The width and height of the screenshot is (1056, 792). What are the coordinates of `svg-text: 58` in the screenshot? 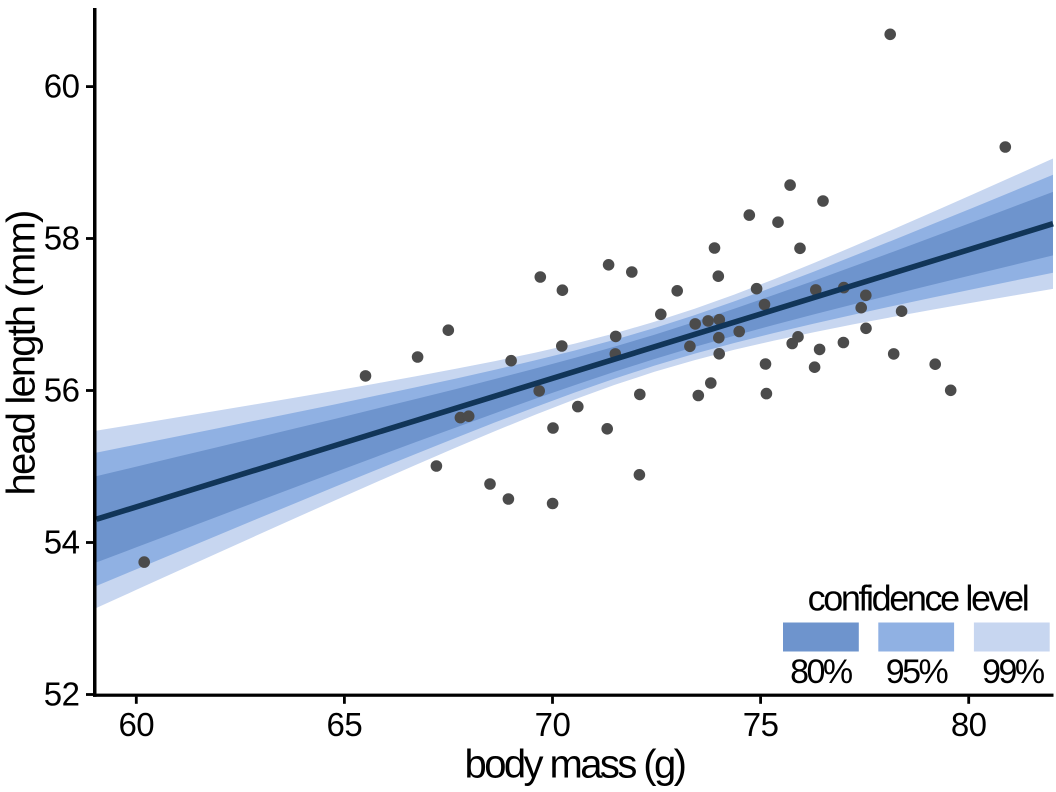 It's located at (62, 237).